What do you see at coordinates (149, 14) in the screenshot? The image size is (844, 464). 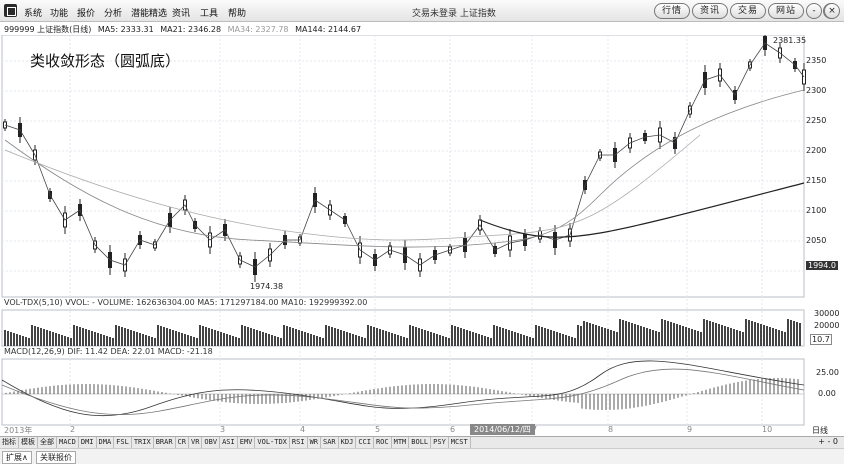 I see `menu-potential: 潜能精选` at bounding box center [149, 14].